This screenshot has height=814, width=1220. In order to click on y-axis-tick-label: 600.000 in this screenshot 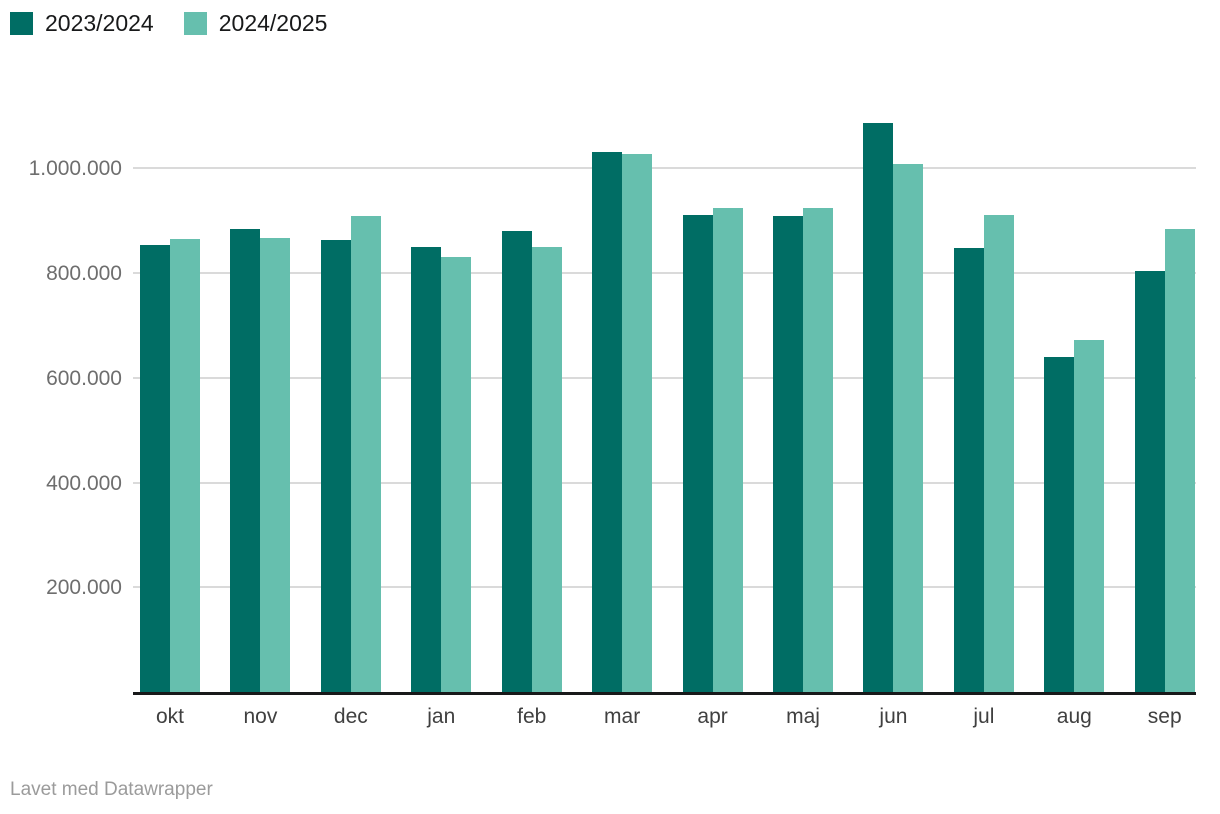, I will do `click(84, 378)`.